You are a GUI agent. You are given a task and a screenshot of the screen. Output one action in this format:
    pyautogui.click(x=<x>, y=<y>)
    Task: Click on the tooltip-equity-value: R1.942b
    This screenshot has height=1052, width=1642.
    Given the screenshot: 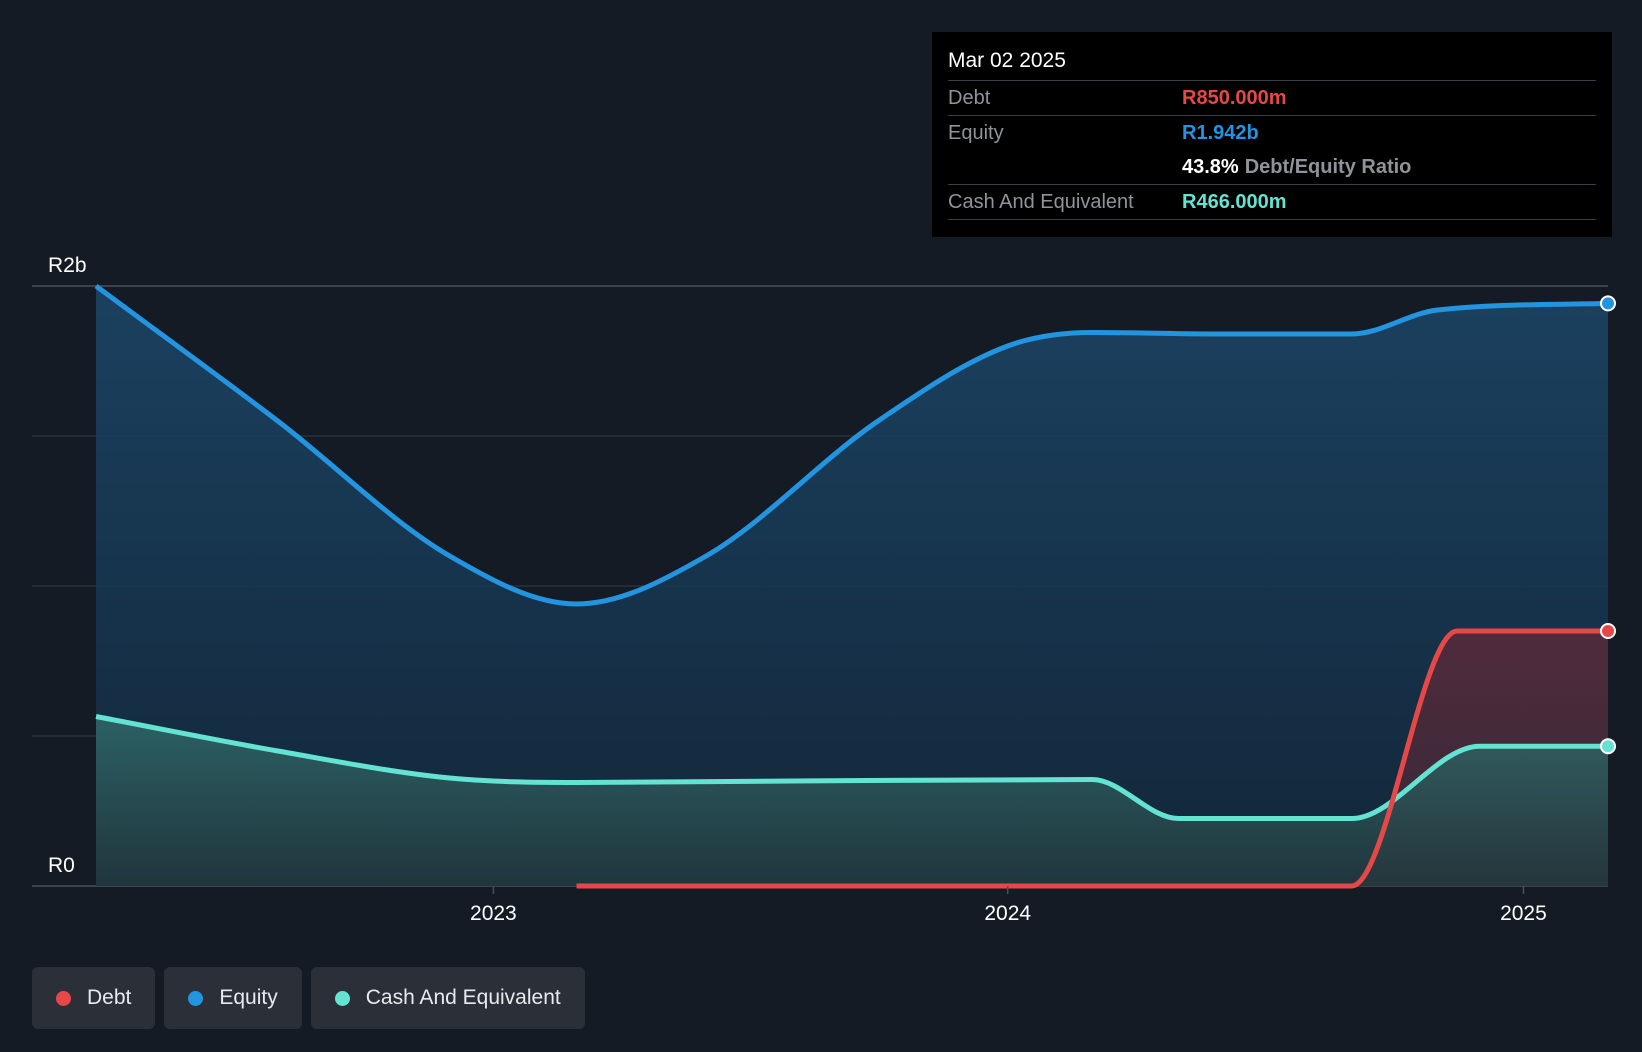 What is the action you would take?
    pyautogui.click(x=1220, y=133)
    